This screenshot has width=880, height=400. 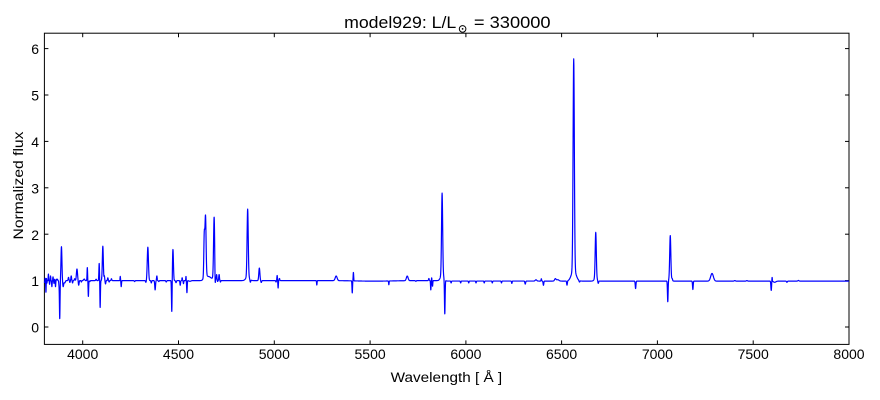 I want to click on svg-text: 5000, so click(x=274, y=354).